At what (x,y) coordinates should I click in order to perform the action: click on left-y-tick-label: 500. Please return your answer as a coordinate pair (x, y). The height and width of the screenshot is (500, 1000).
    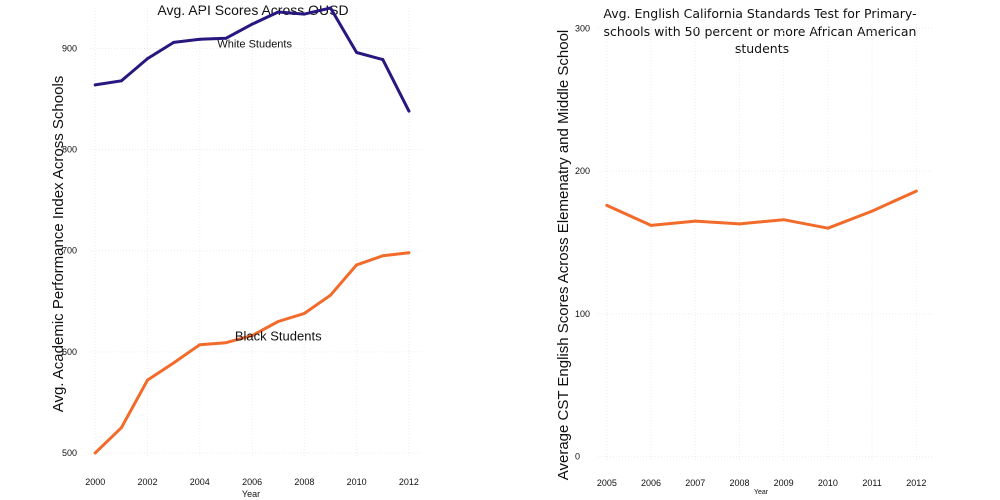
    Looking at the image, I should click on (69, 453).